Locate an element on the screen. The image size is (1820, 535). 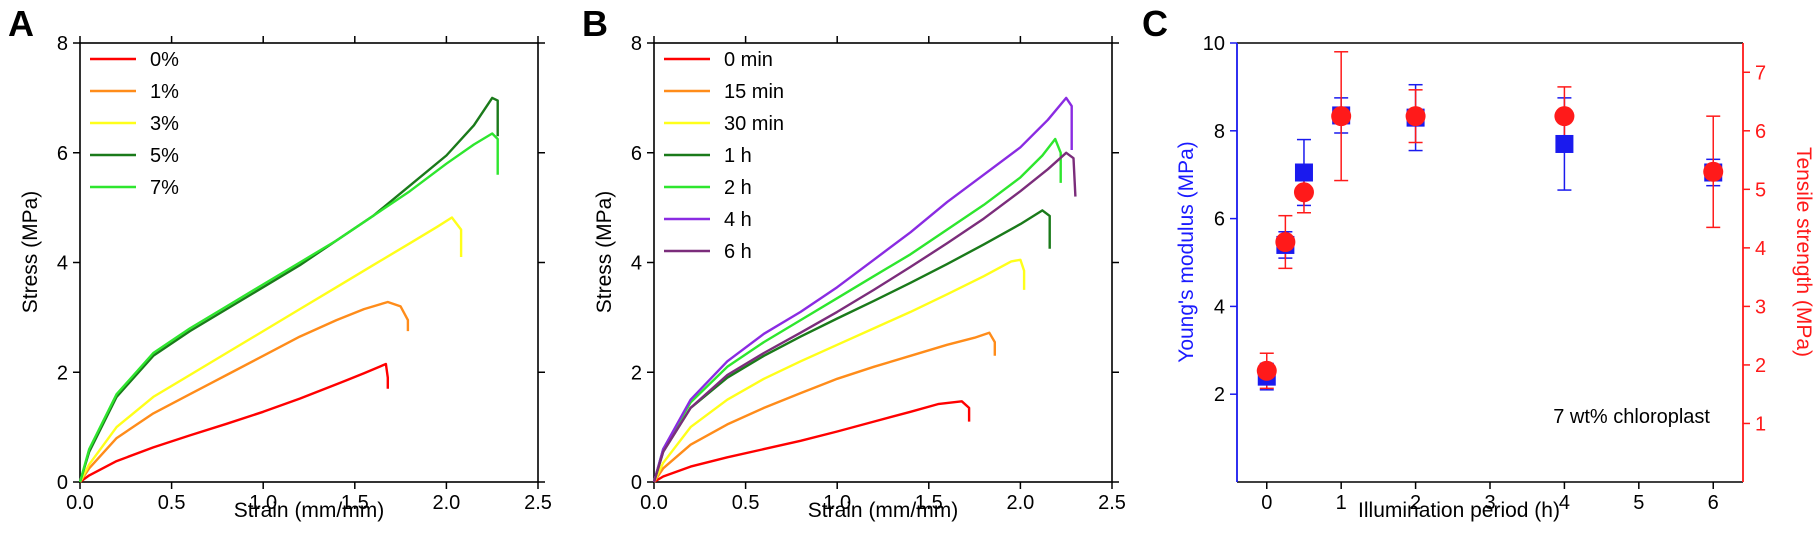
panel-c-xtick-label: 3 is located at coordinates (1489, 503).